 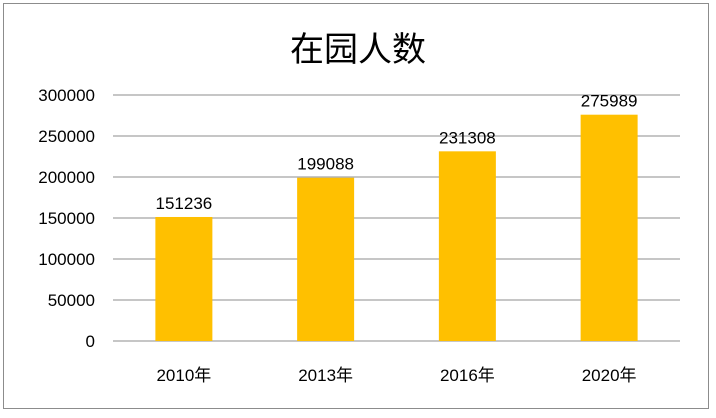 What do you see at coordinates (66, 177) in the screenshot?
I see `y-tick-label: 200000` at bounding box center [66, 177].